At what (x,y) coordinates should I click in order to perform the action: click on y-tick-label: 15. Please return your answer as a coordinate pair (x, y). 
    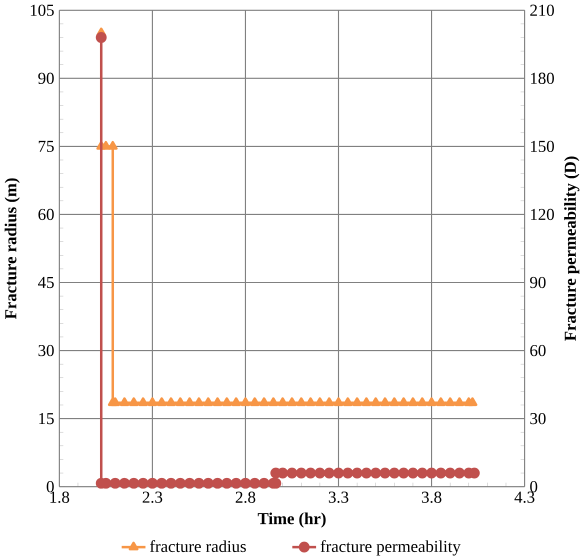
    Looking at the image, I should click on (46, 418).